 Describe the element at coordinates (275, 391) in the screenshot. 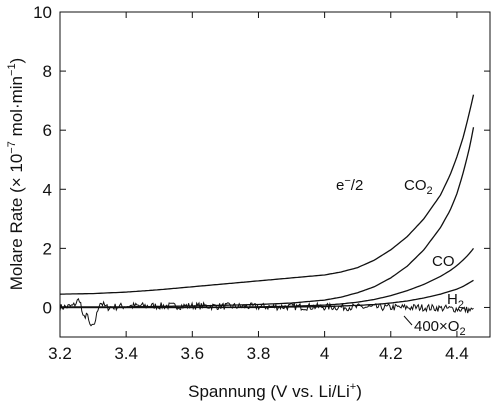

I see `x-axis-title: Spannung (V vs. Li/Li+)` at that location.